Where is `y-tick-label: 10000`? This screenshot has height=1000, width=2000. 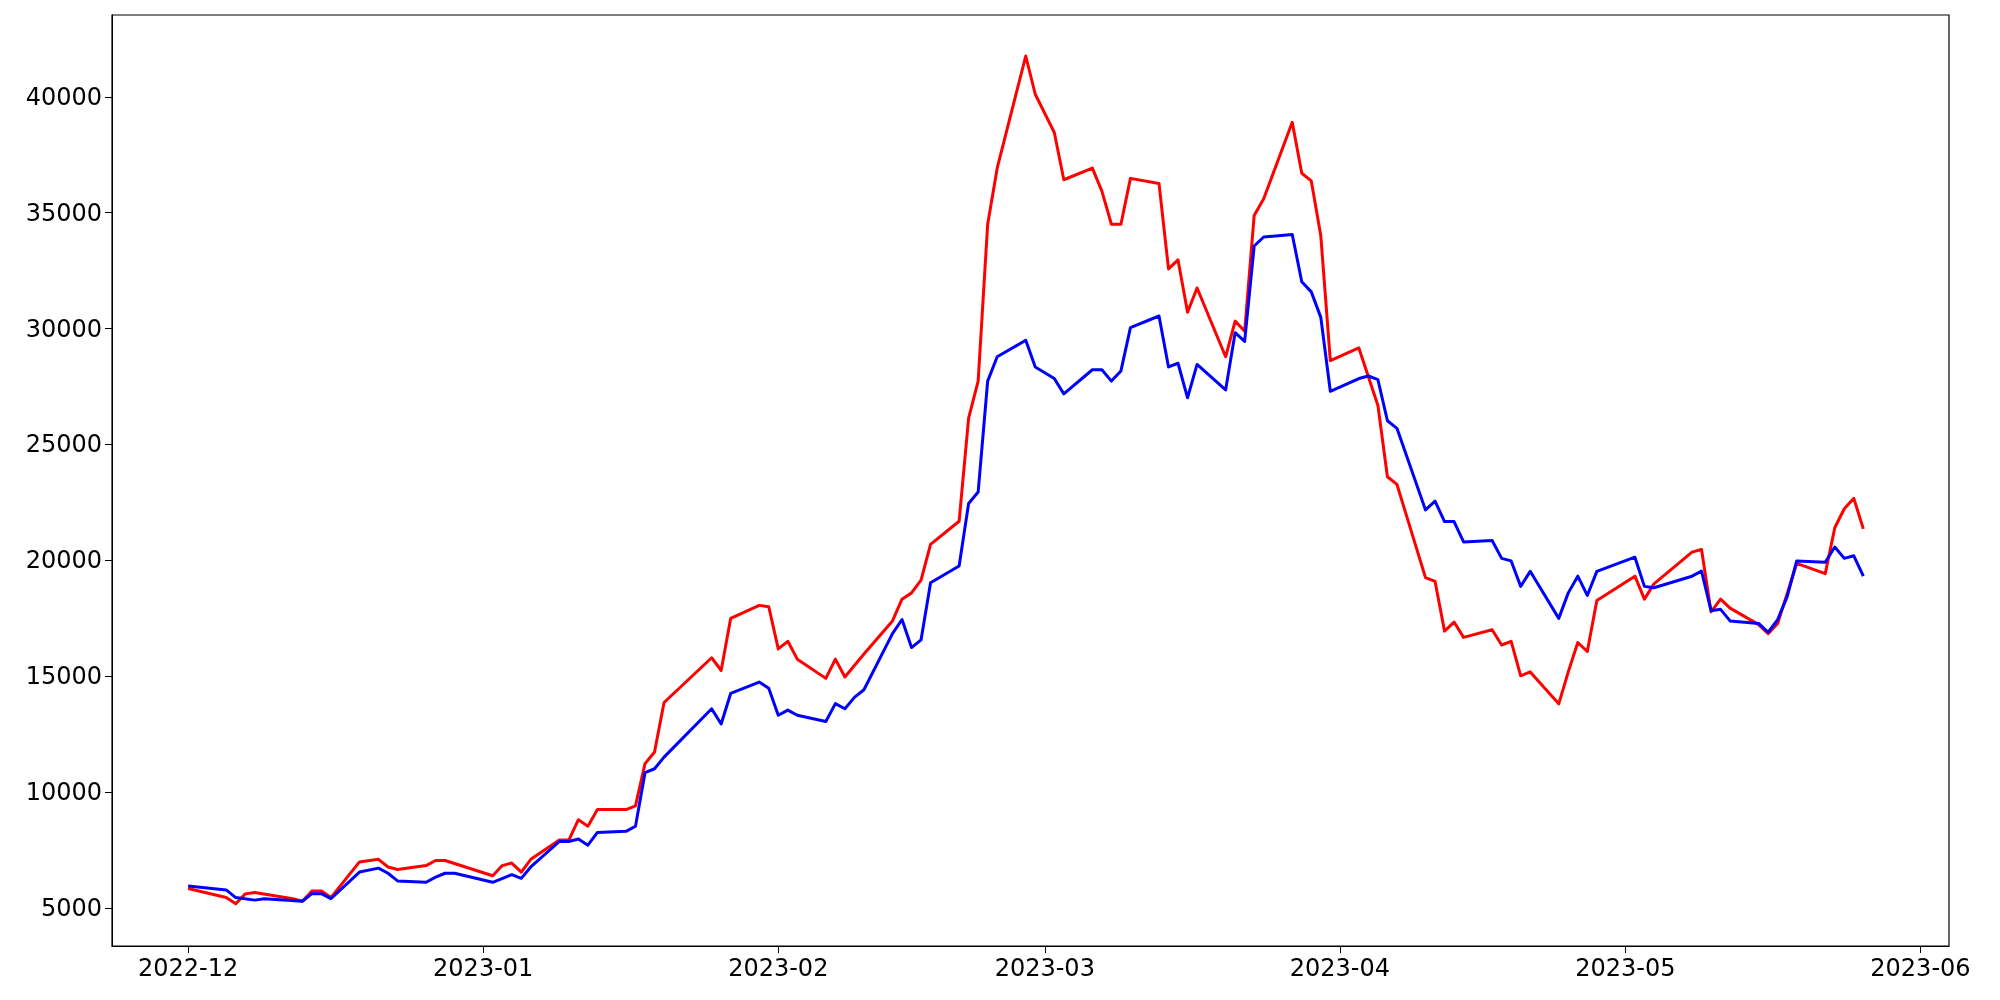
y-tick-label: 10000 is located at coordinates (63, 791).